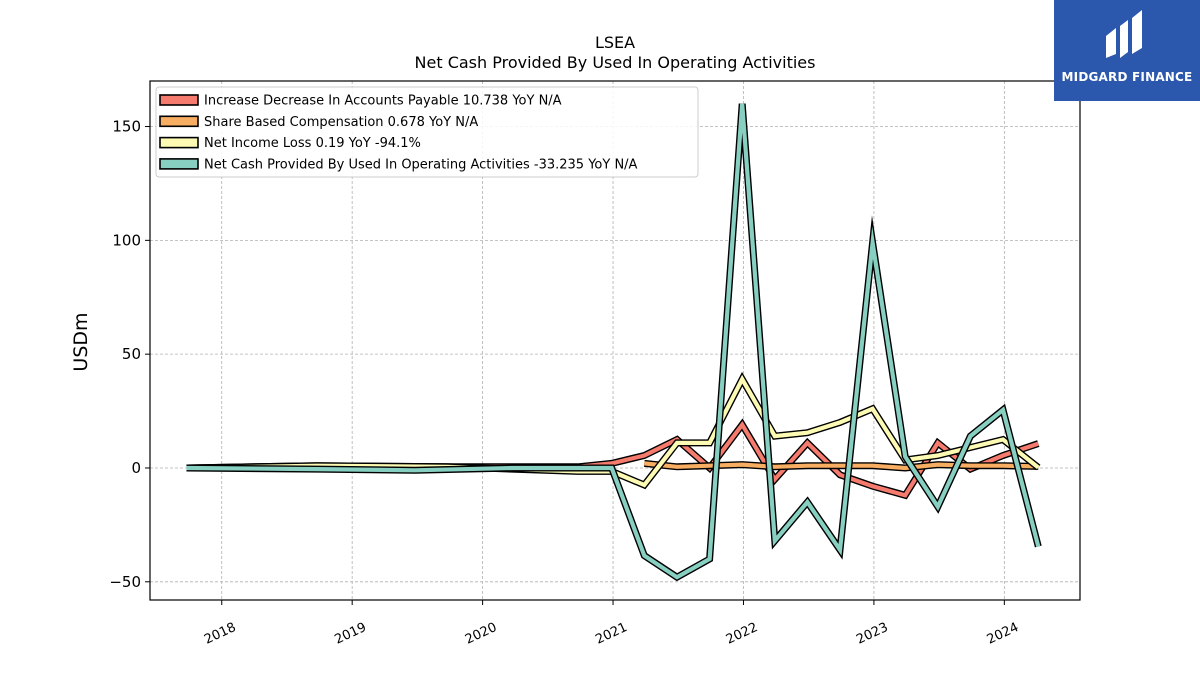 The height and width of the screenshot is (675, 1200). Describe the element at coordinates (1127, 77) in the screenshot. I see `logo-text: MIDGARD FINANCE` at that location.